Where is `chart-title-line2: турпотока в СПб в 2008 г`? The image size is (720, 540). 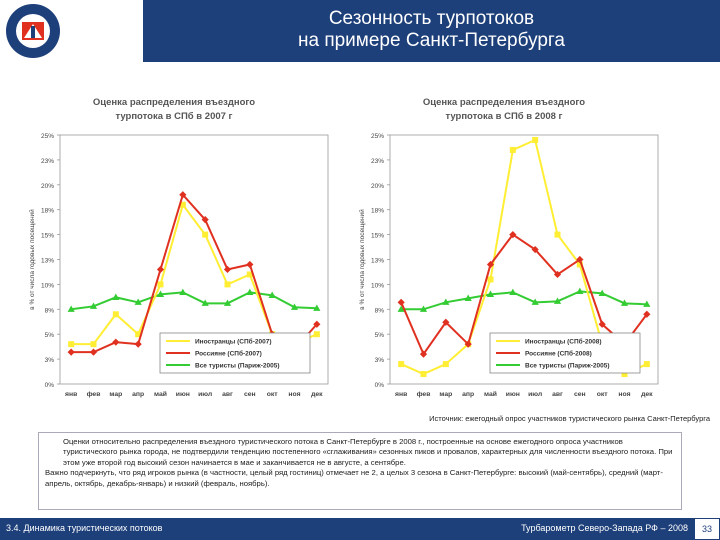
chart-title-line2: турпотока в СПб в 2008 г is located at coordinates (503, 116).